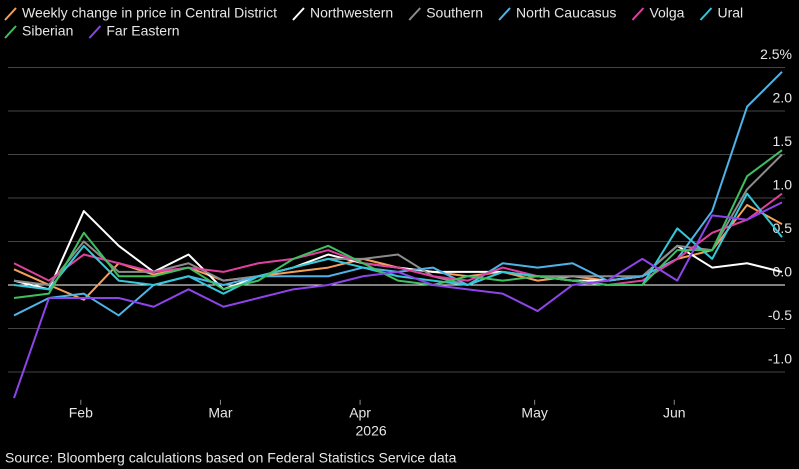  What do you see at coordinates (371, 431) in the screenshot?
I see `x-axis-label: 2026` at bounding box center [371, 431].